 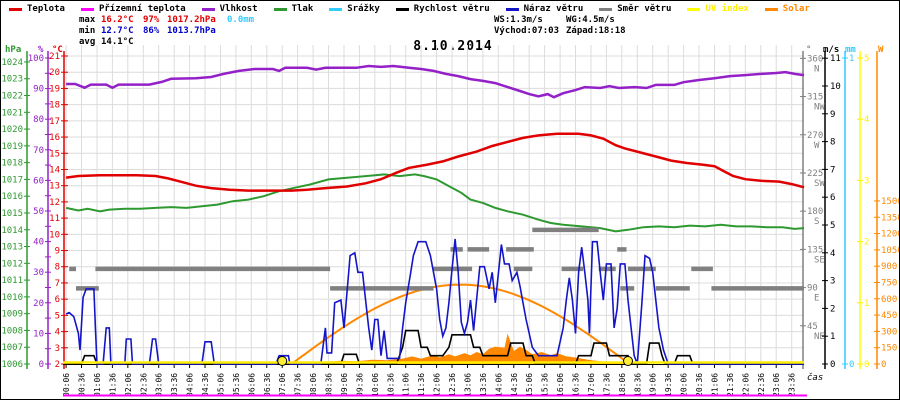 What do you see at coordinates (606, 385) in the screenshot?
I see `x-tick-label: 17:36` at bounding box center [606, 385].